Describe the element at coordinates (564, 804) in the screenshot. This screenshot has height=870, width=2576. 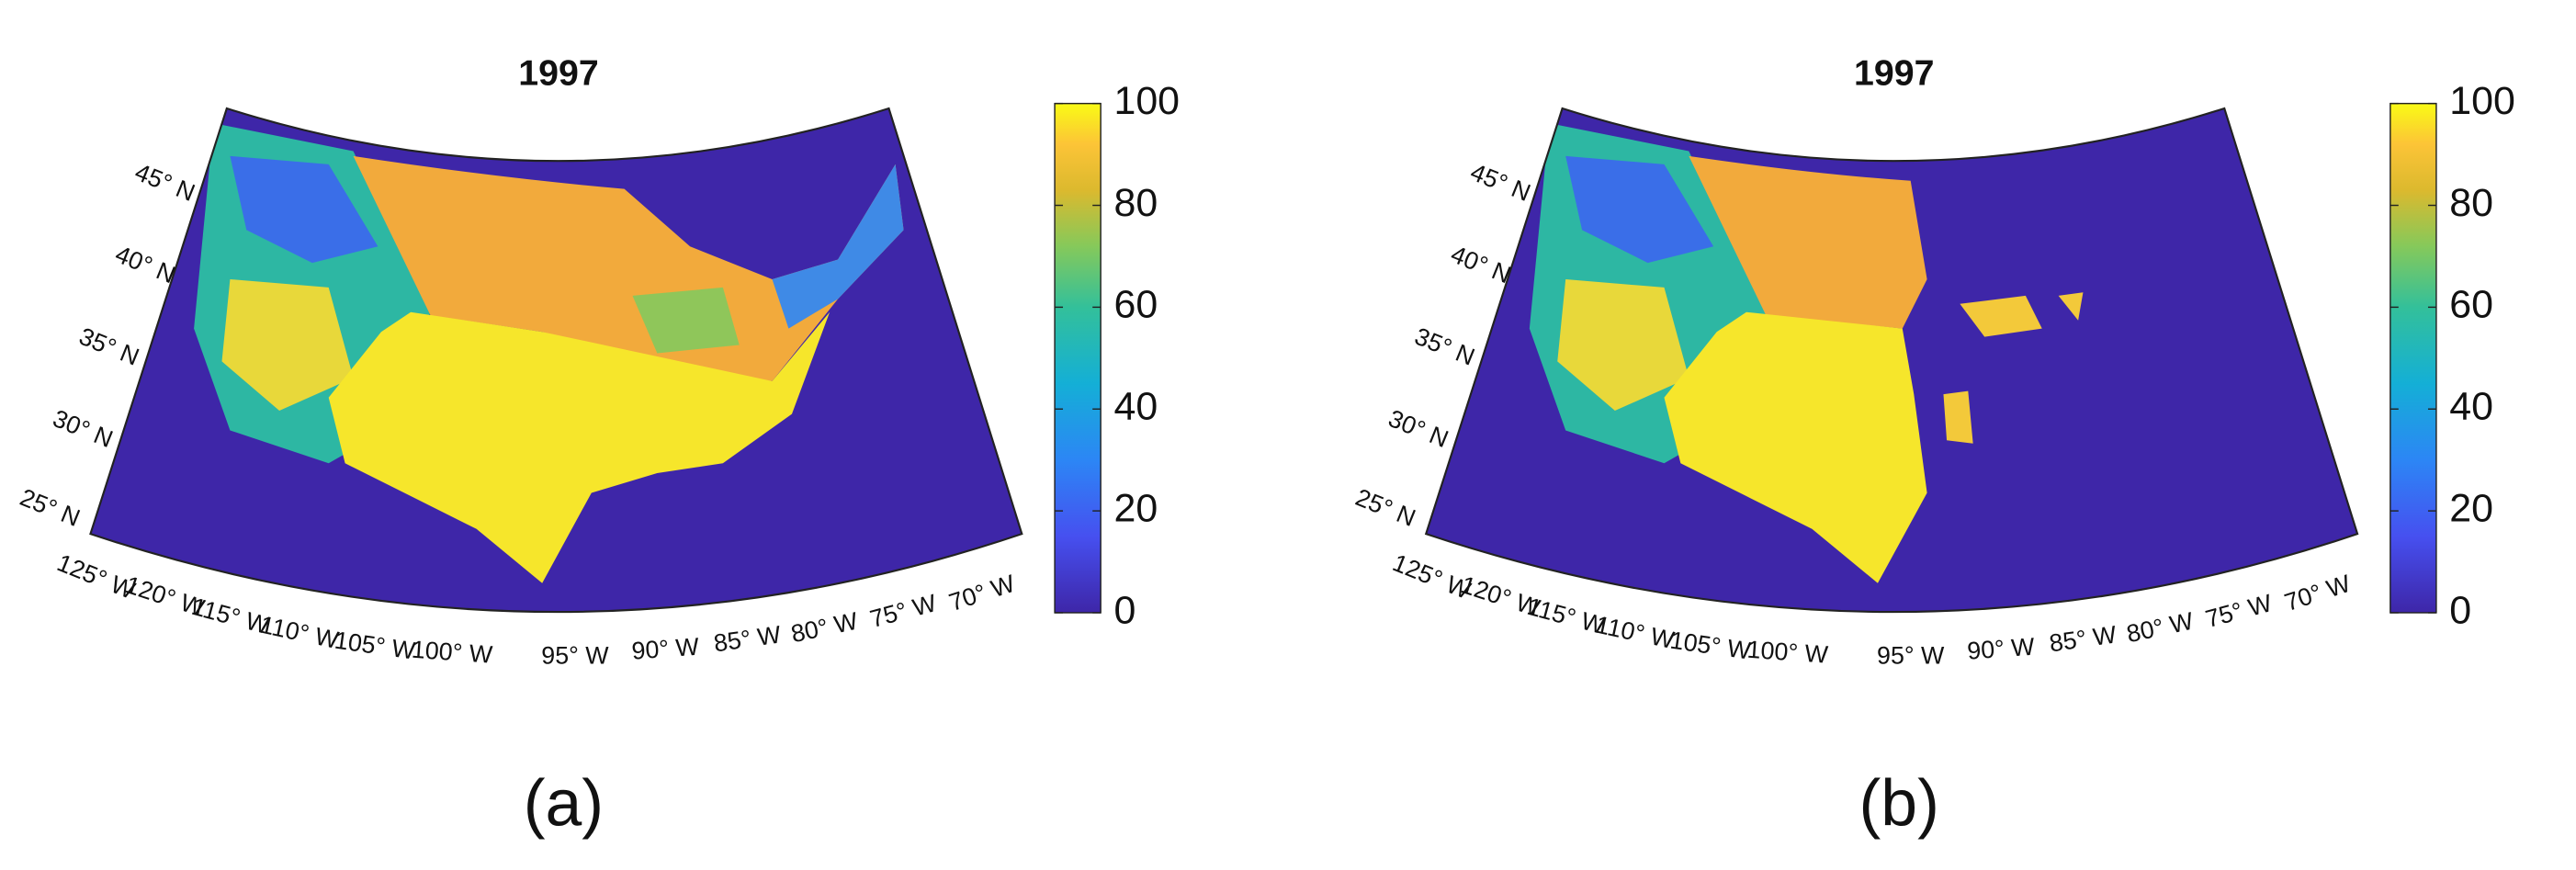
I see `panel-caption: (a)` at that location.